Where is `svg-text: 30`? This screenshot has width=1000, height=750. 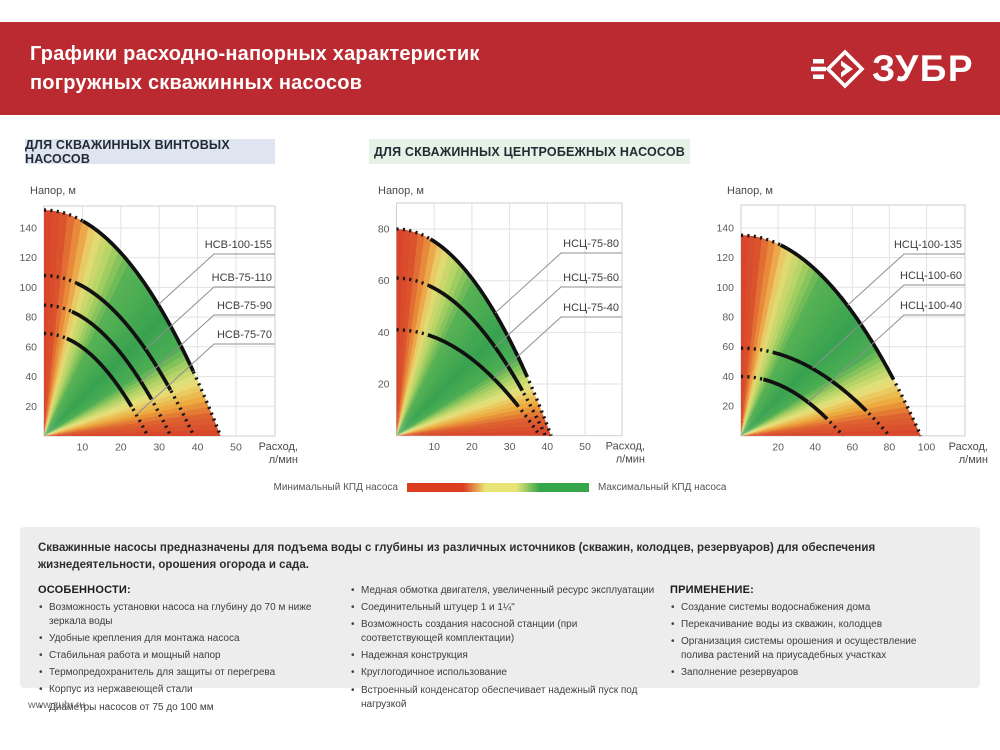
svg-text: 30 is located at coordinates (510, 447).